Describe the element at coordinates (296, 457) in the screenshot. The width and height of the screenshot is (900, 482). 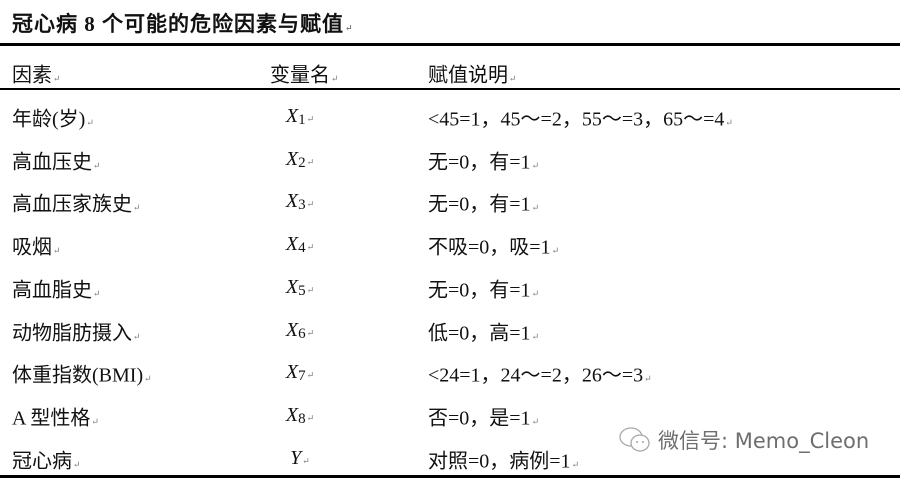
I see `variable-name: Y` at that location.